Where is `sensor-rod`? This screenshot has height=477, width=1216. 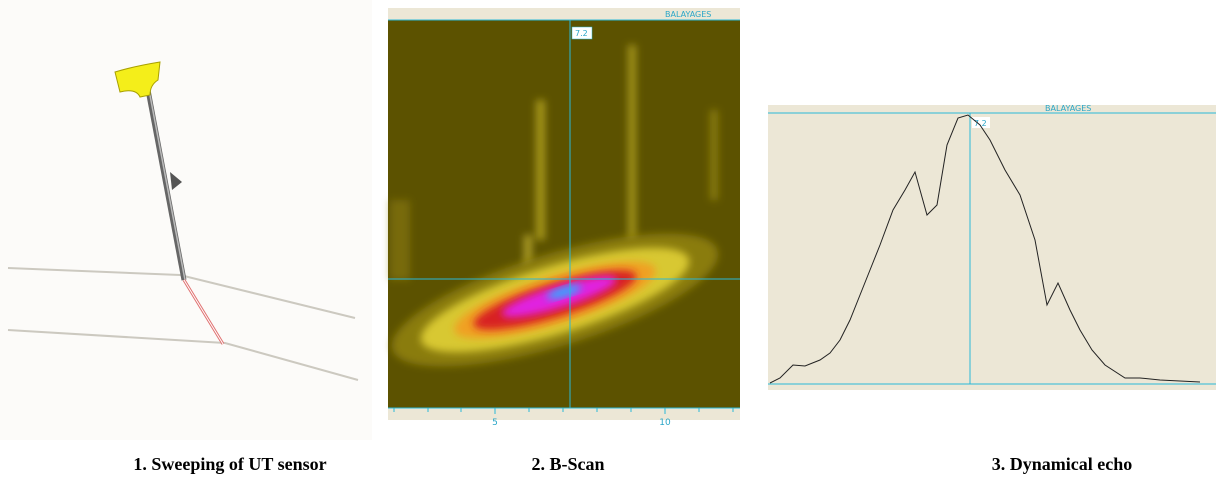 sensor-rod is located at coordinates (166, 185).